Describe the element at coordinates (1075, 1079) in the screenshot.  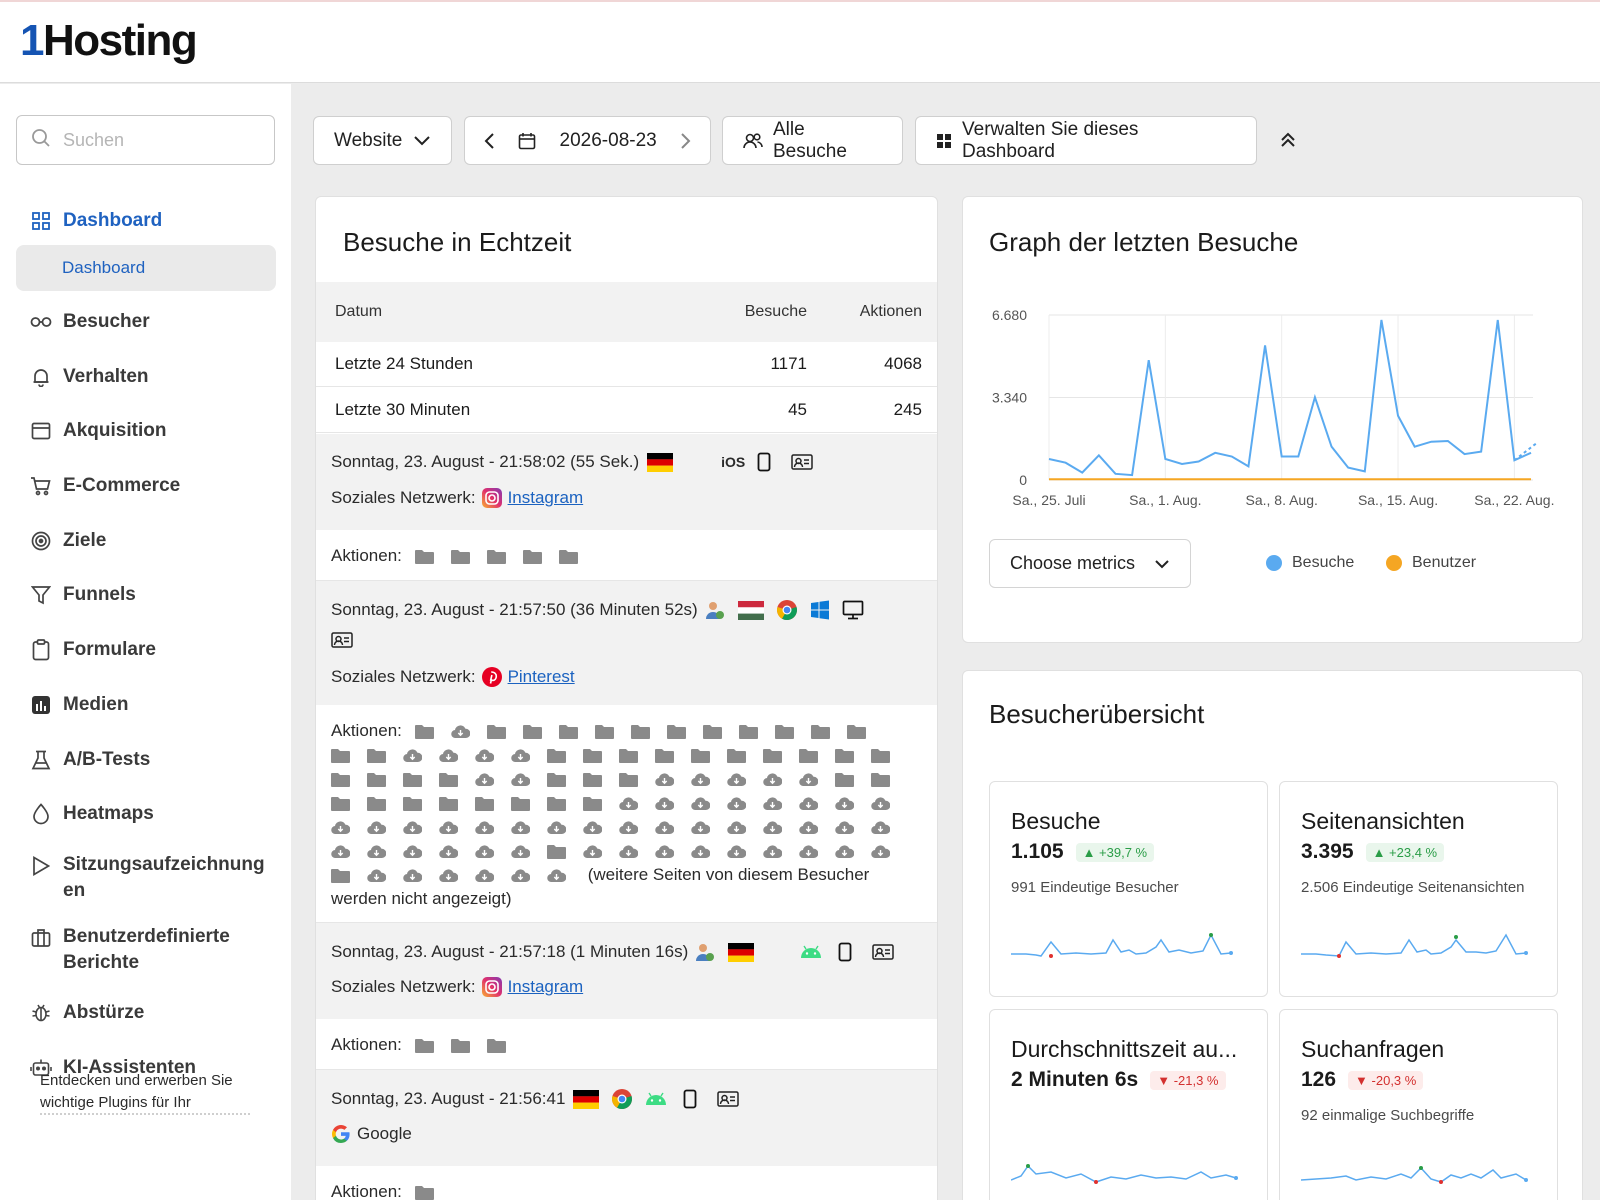
I see `kpi-value: 2 Minuten 6s` at that location.